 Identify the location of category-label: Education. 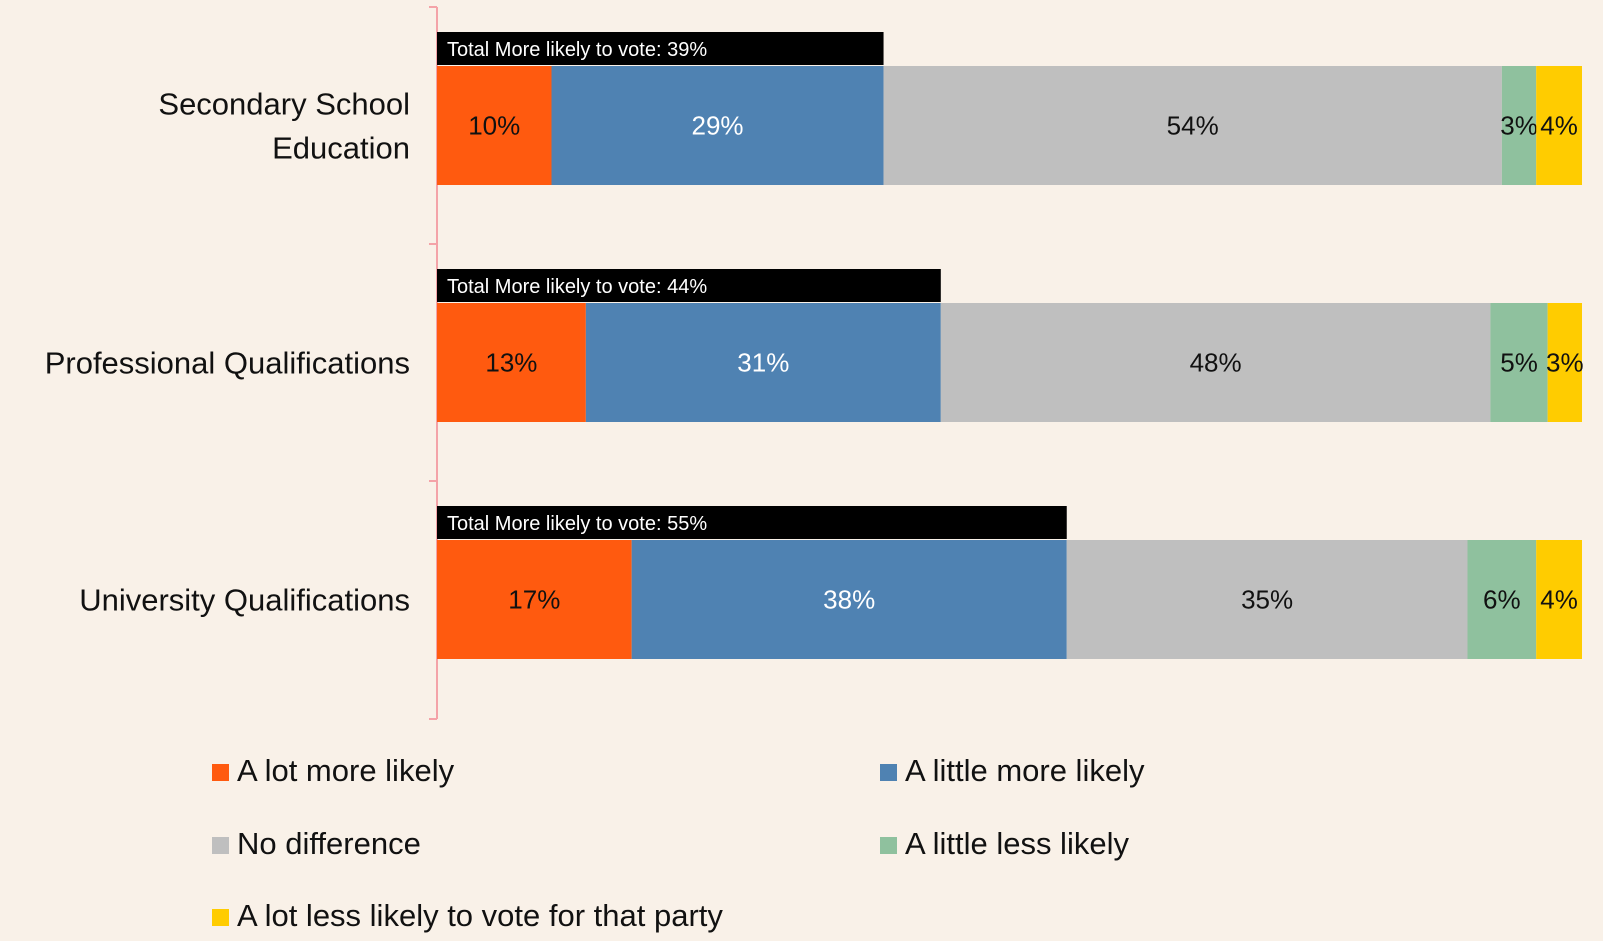
(341, 148).